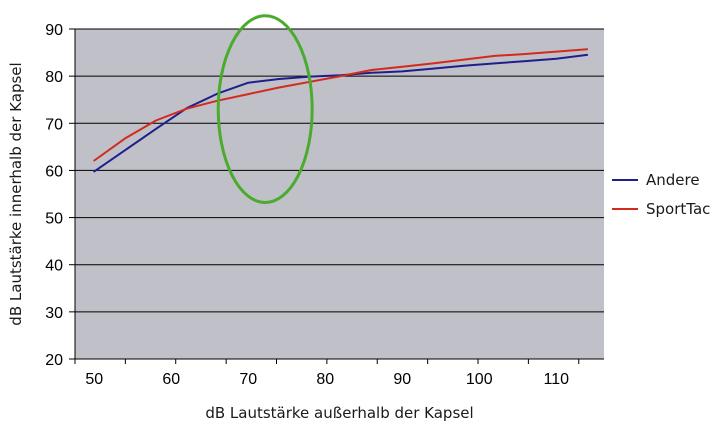 The height and width of the screenshot is (428, 717). Describe the element at coordinates (325, 379) in the screenshot. I see `x-tick-label: 80` at that location.